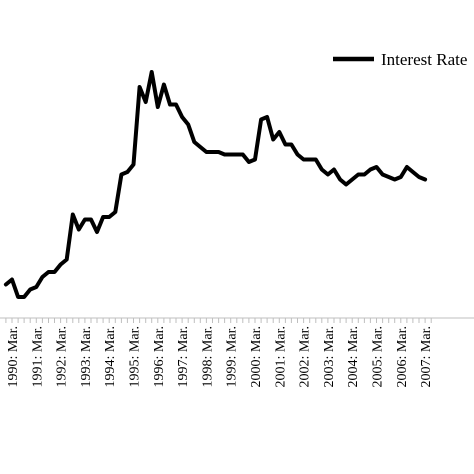 The width and height of the screenshot is (474, 474). I want to click on x-tick-label: 1996: Mar., so click(159, 356).